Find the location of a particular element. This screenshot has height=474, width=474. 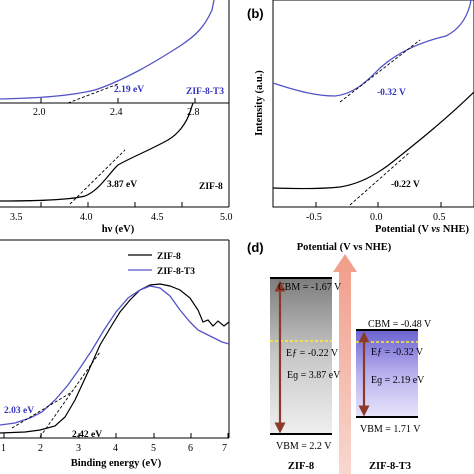

panel-c-tick-label: 6 is located at coordinates (190, 448).